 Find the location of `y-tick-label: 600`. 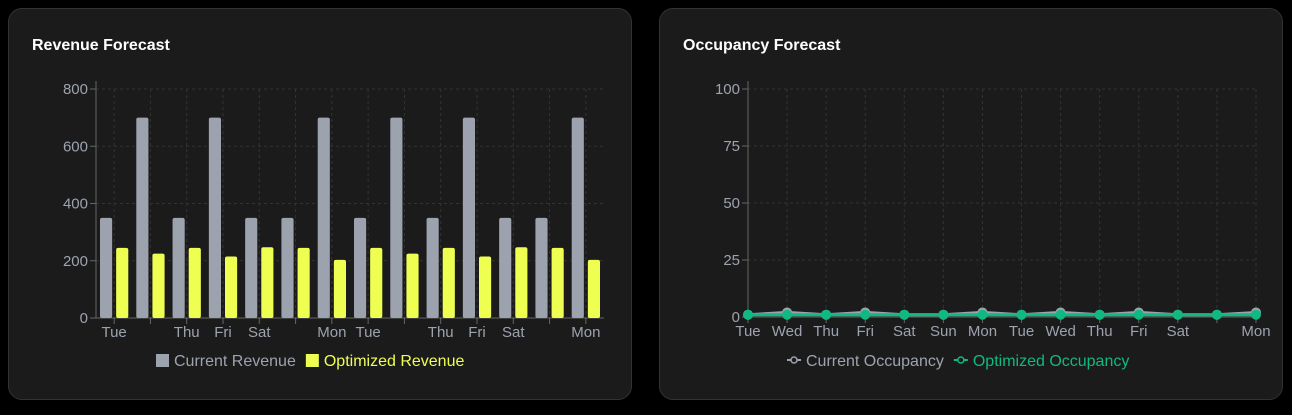

y-tick-label: 600 is located at coordinates (75, 146).